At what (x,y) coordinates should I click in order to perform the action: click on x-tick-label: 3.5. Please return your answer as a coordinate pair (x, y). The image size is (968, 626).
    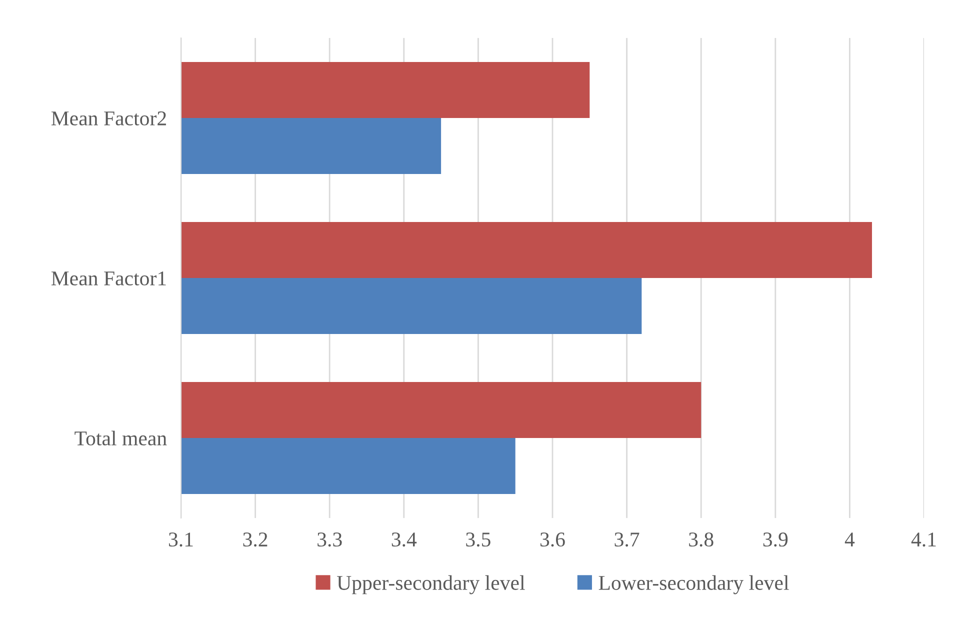
    Looking at the image, I should click on (478, 539).